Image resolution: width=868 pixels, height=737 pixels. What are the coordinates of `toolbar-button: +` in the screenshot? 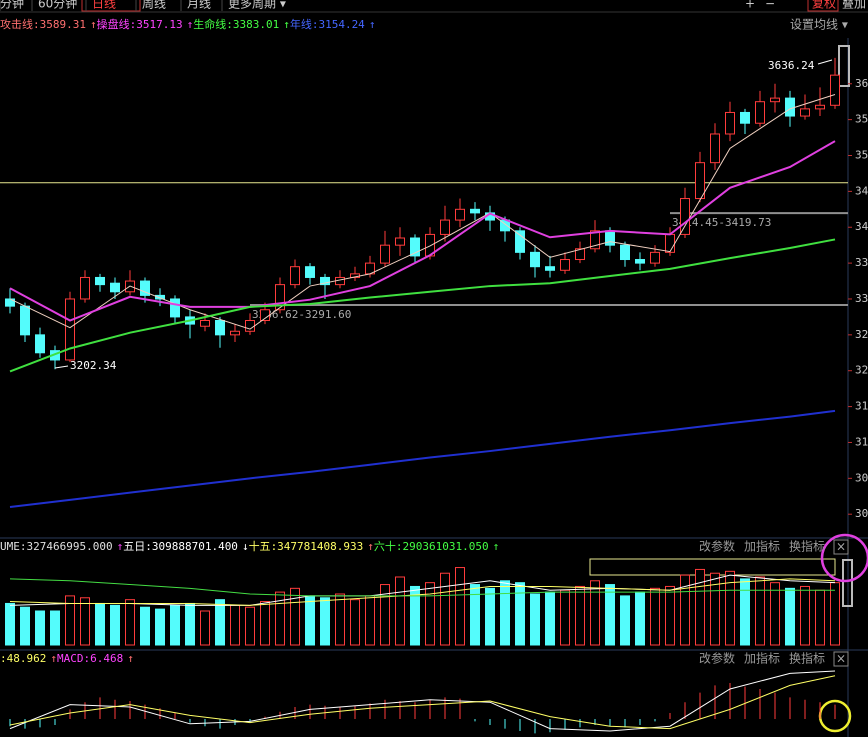 It's located at (750, 5).